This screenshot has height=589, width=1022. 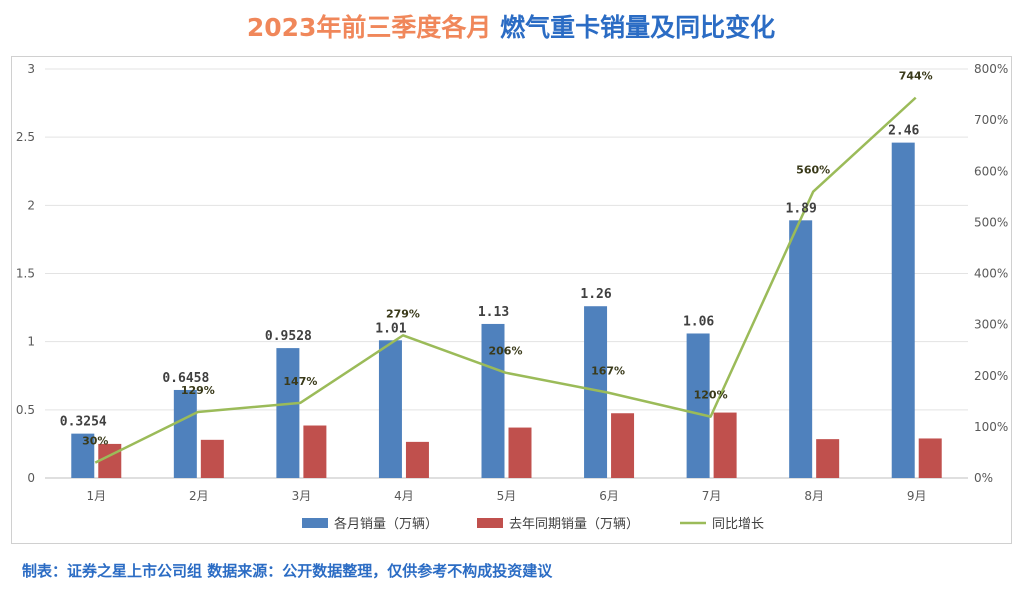 What do you see at coordinates (608, 371) in the screenshot?
I see `yoy-value-label: 167%` at bounding box center [608, 371].